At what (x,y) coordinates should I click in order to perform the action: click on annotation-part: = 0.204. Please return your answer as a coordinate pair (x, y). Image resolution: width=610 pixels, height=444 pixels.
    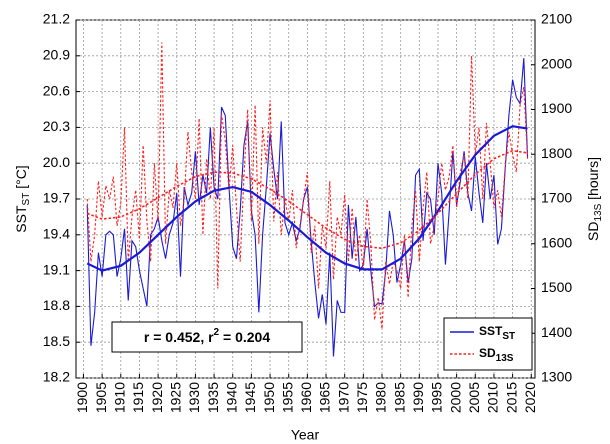
    Looking at the image, I should click on (244, 337).